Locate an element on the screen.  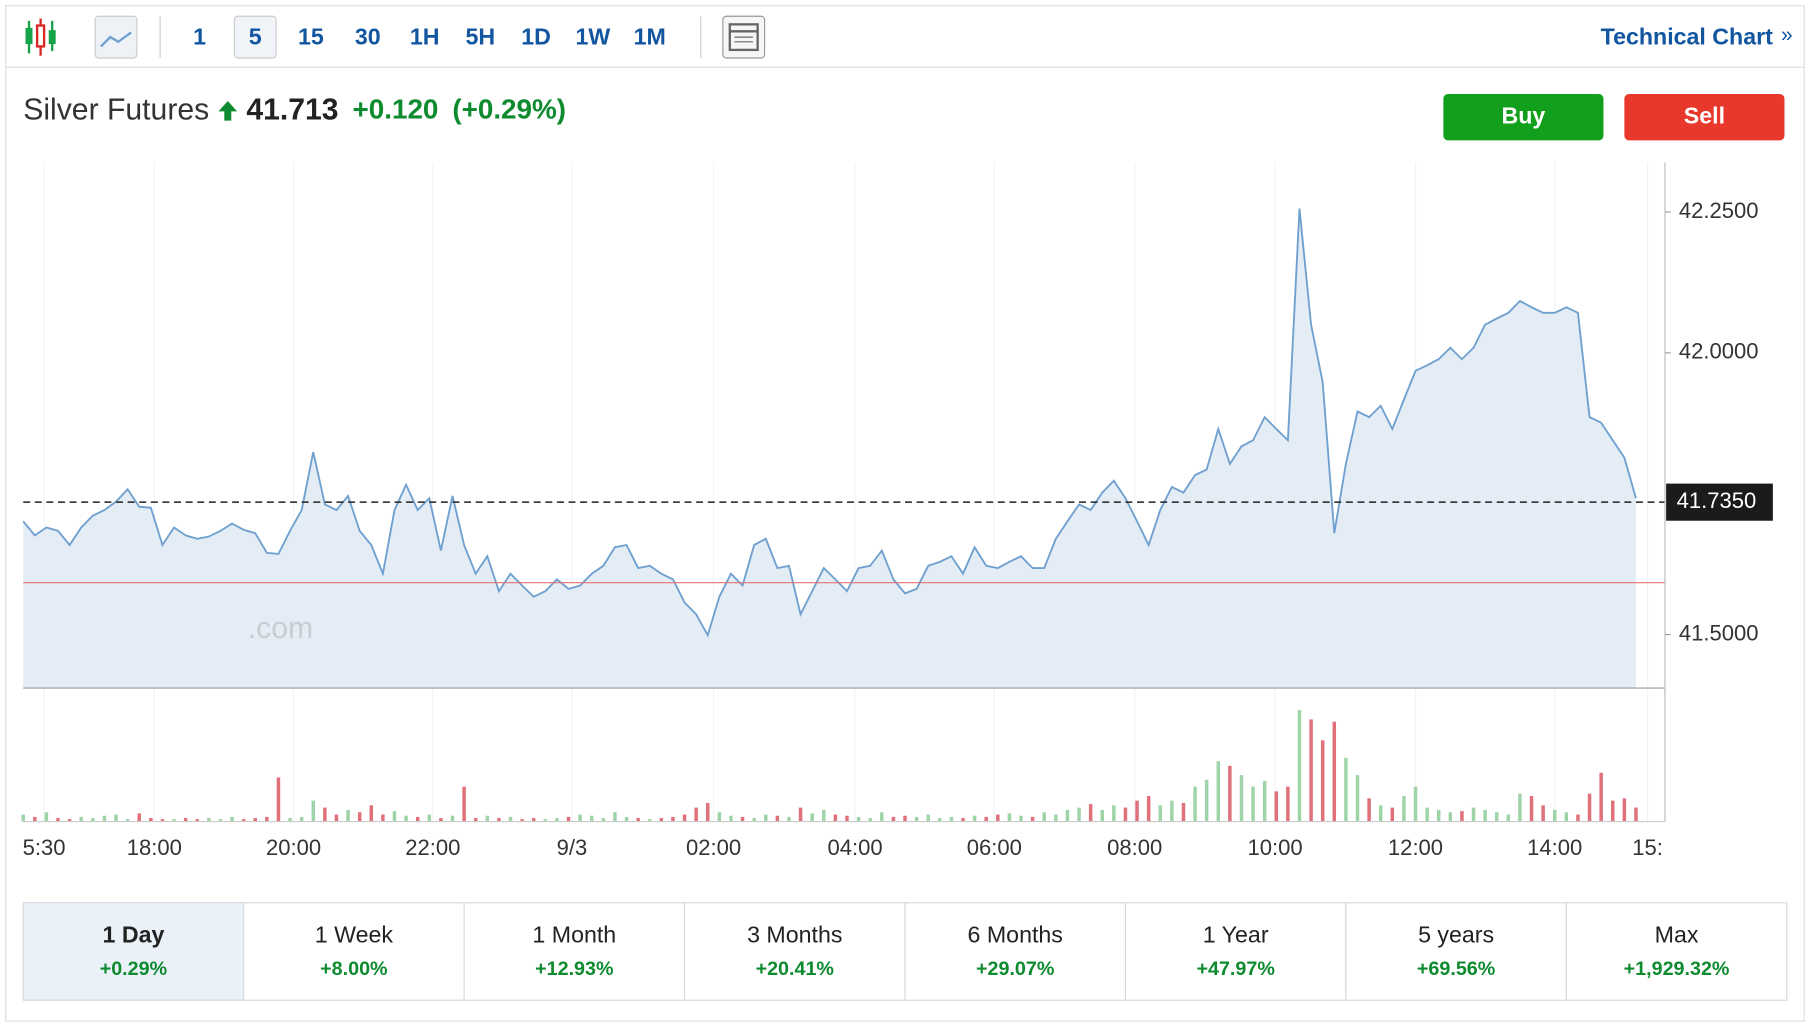
period-label: 1 Day is located at coordinates (133, 935).